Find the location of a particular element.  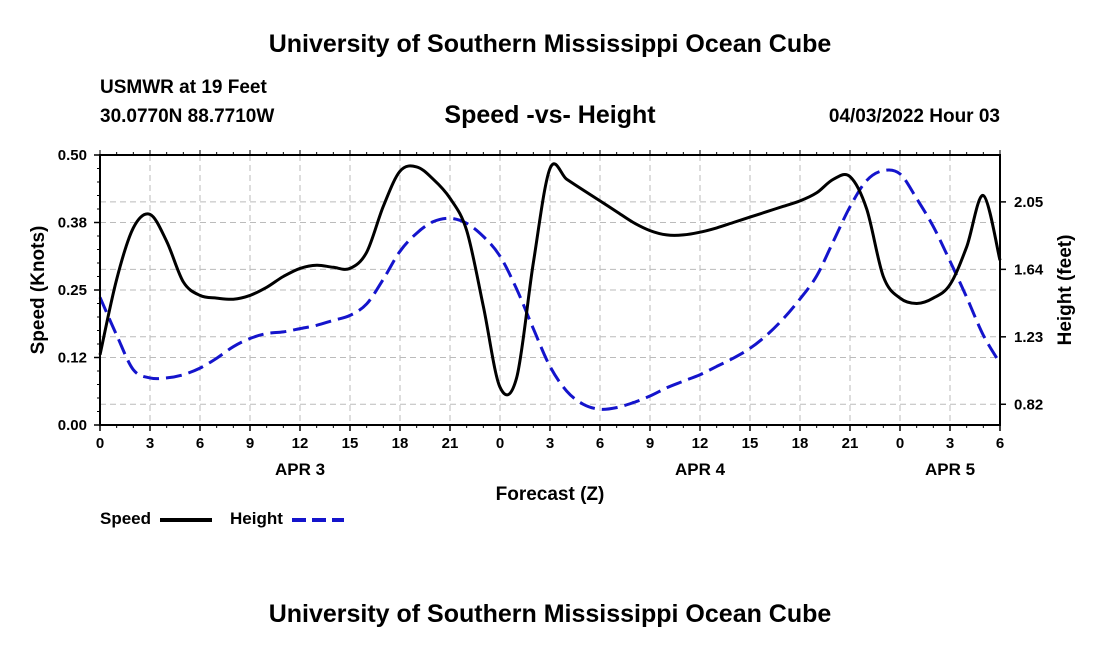

day-label: APR 5 is located at coordinates (950, 469).